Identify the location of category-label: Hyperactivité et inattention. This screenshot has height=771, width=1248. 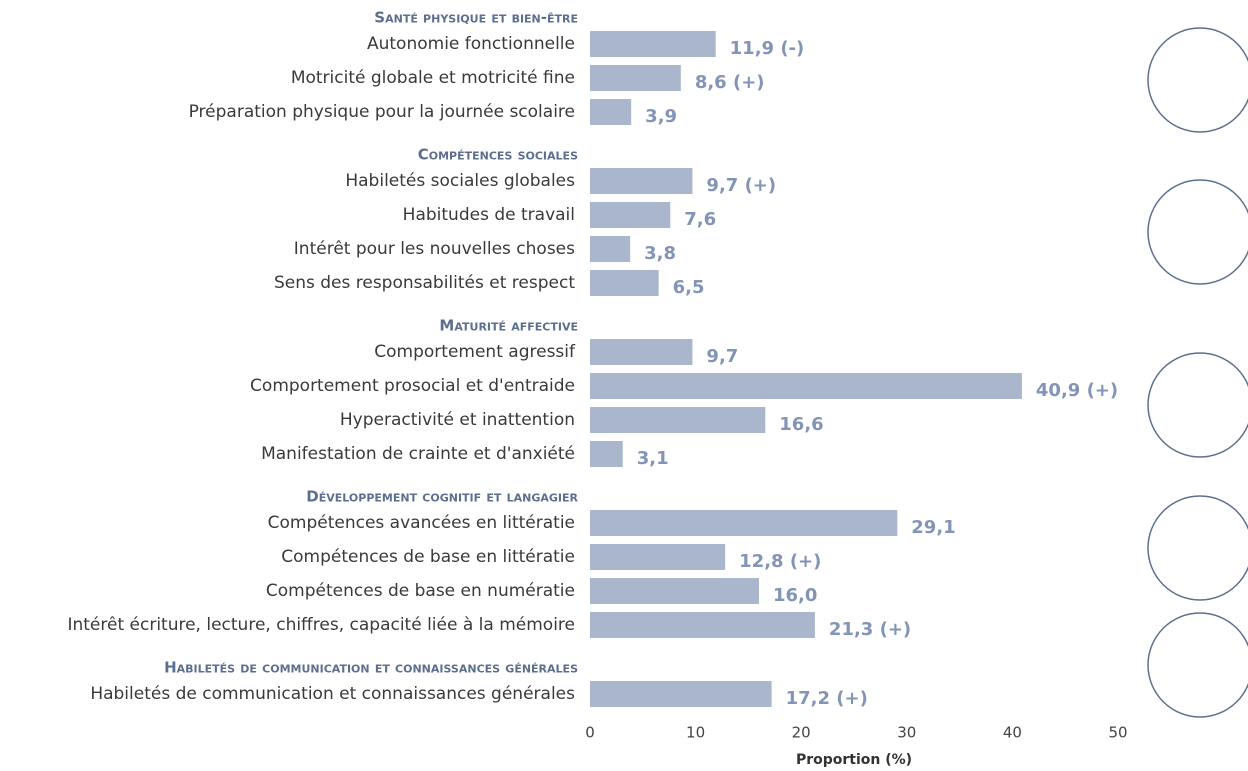
(457, 420).